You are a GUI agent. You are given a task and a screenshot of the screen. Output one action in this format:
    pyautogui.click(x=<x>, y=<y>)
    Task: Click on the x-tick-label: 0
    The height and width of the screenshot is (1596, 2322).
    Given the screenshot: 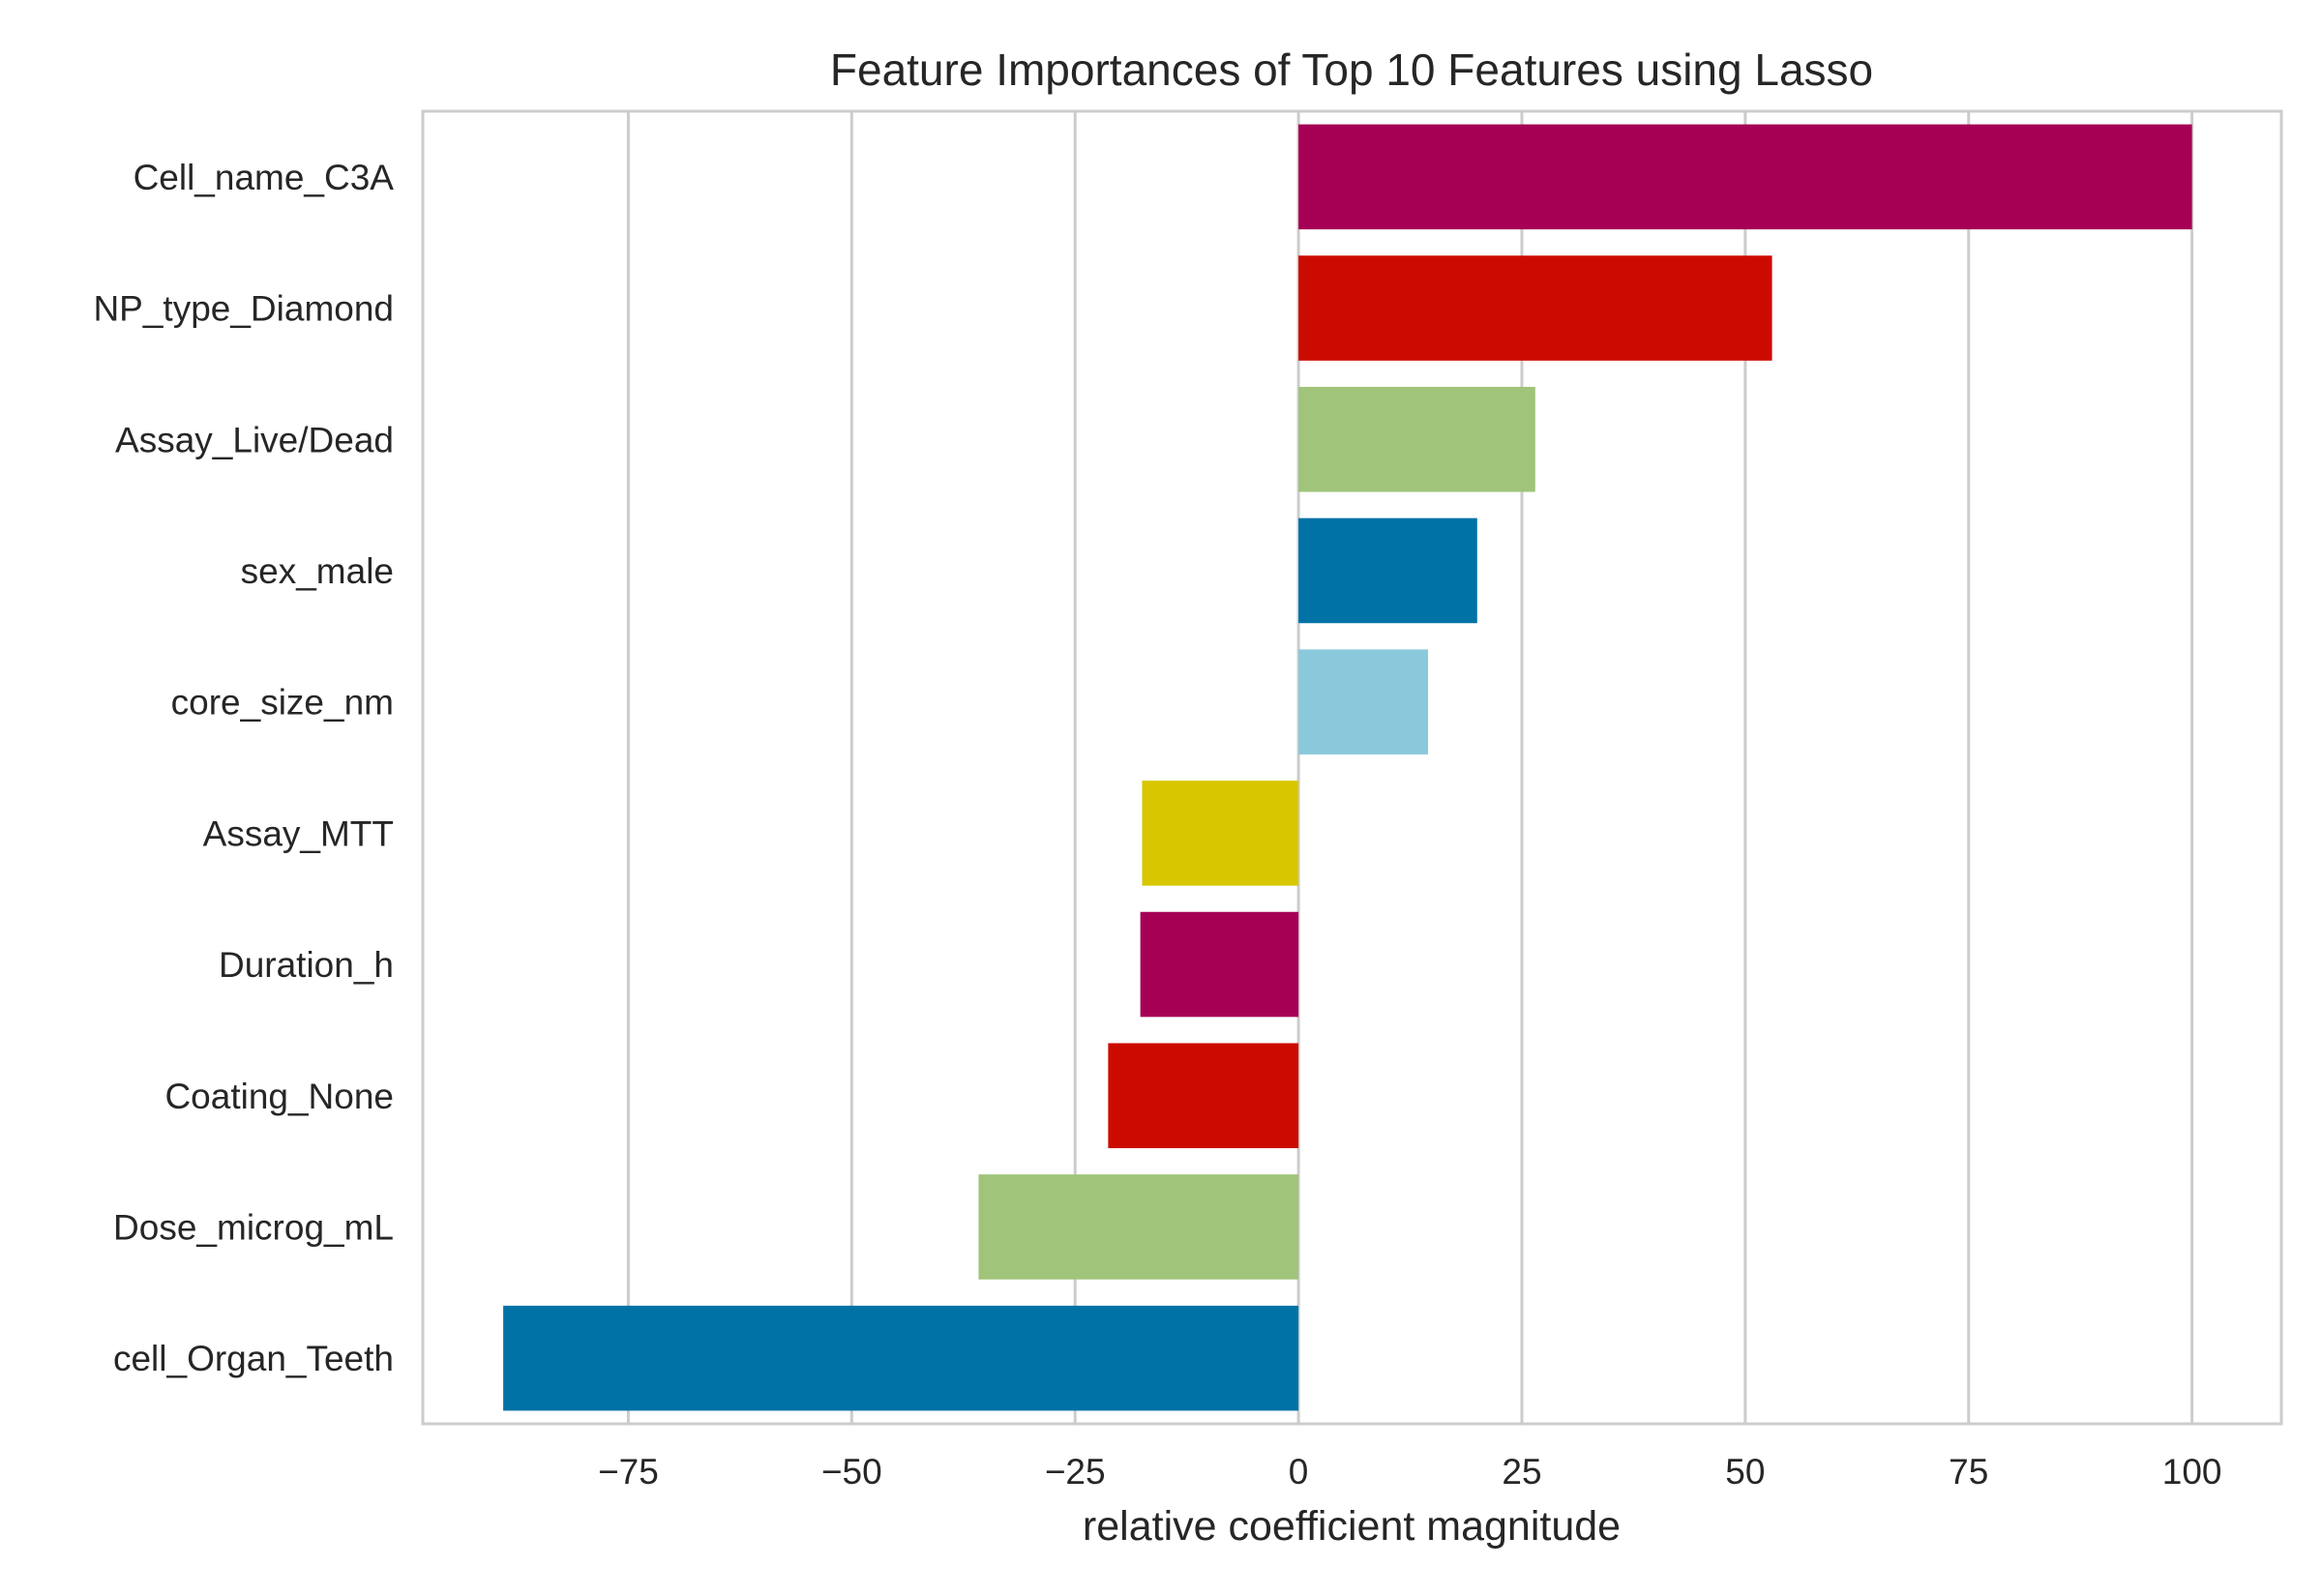 What is the action you would take?
    pyautogui.click(x=1299, y=1472)
    